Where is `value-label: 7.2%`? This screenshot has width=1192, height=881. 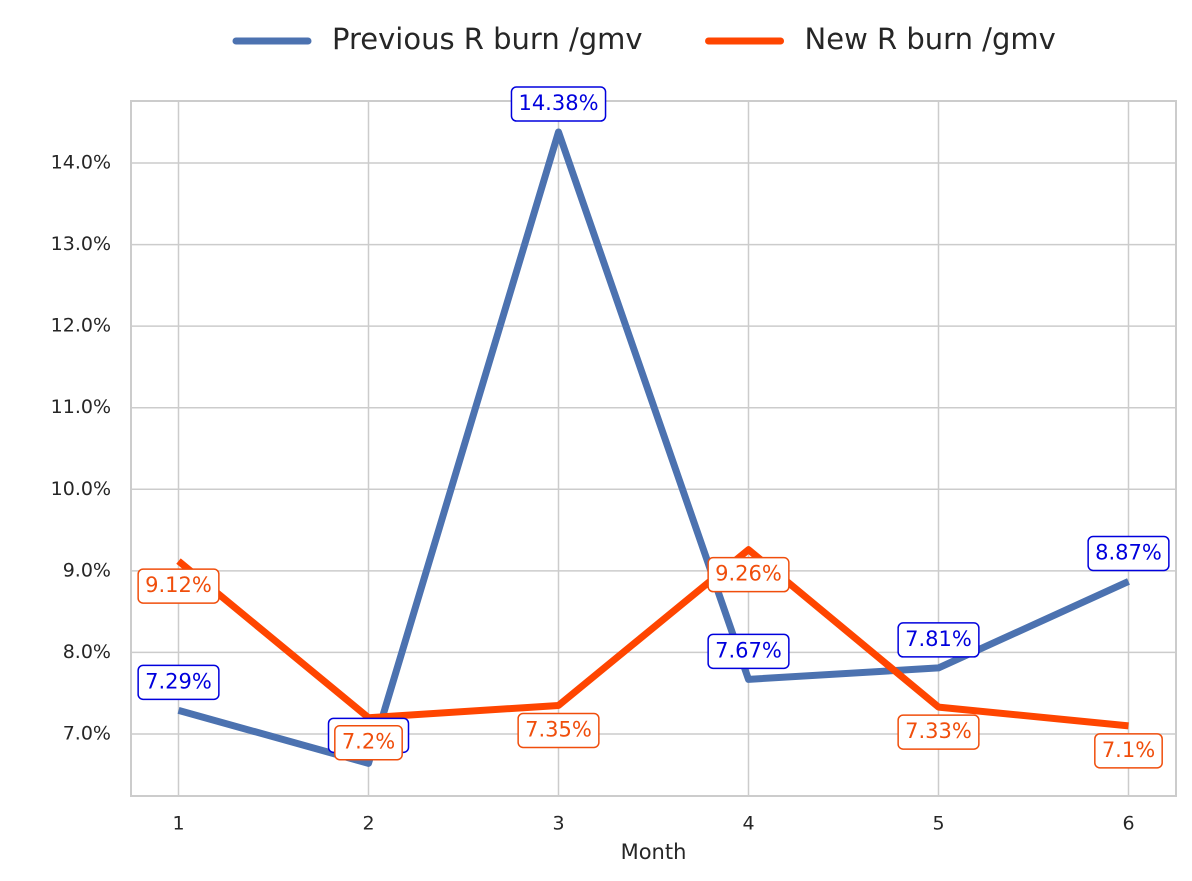
value-label: 7.2% is located at coordinates (368, 742).